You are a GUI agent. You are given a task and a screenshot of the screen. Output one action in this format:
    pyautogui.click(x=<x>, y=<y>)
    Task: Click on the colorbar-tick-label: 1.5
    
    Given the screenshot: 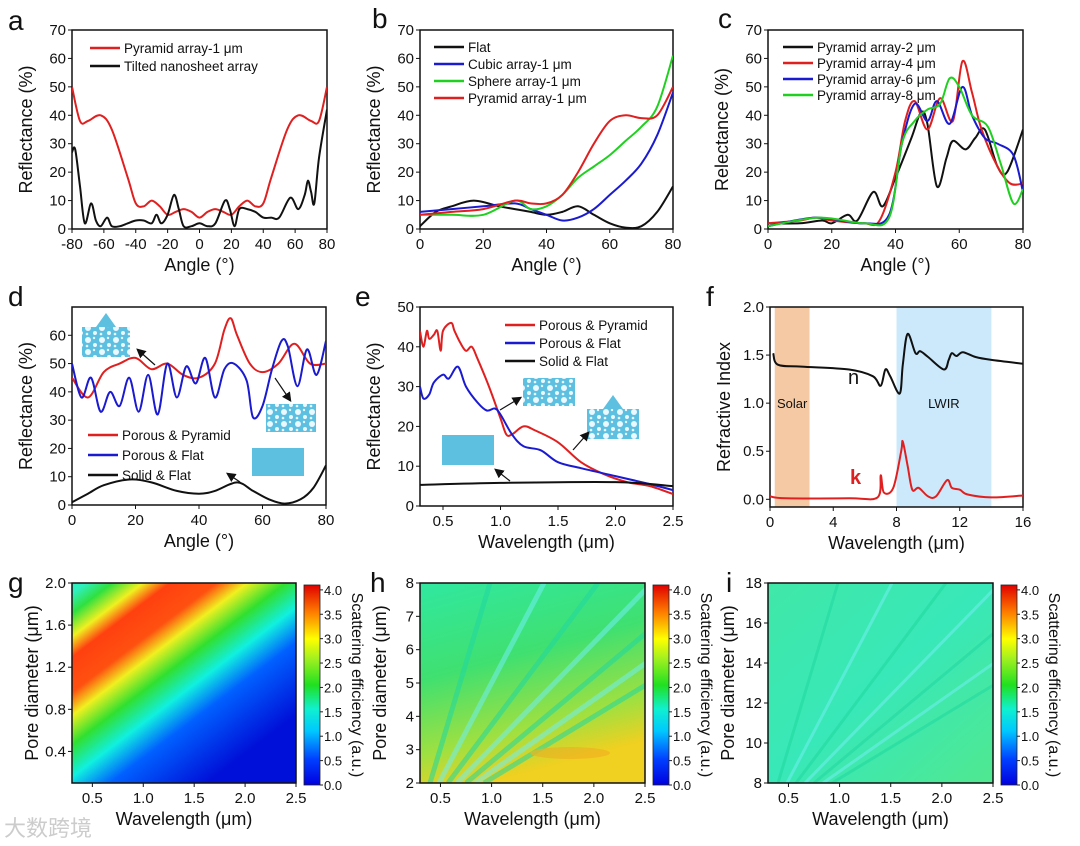 What is the action you would take?
    pyautogui.click(x=1030, y=712)
    